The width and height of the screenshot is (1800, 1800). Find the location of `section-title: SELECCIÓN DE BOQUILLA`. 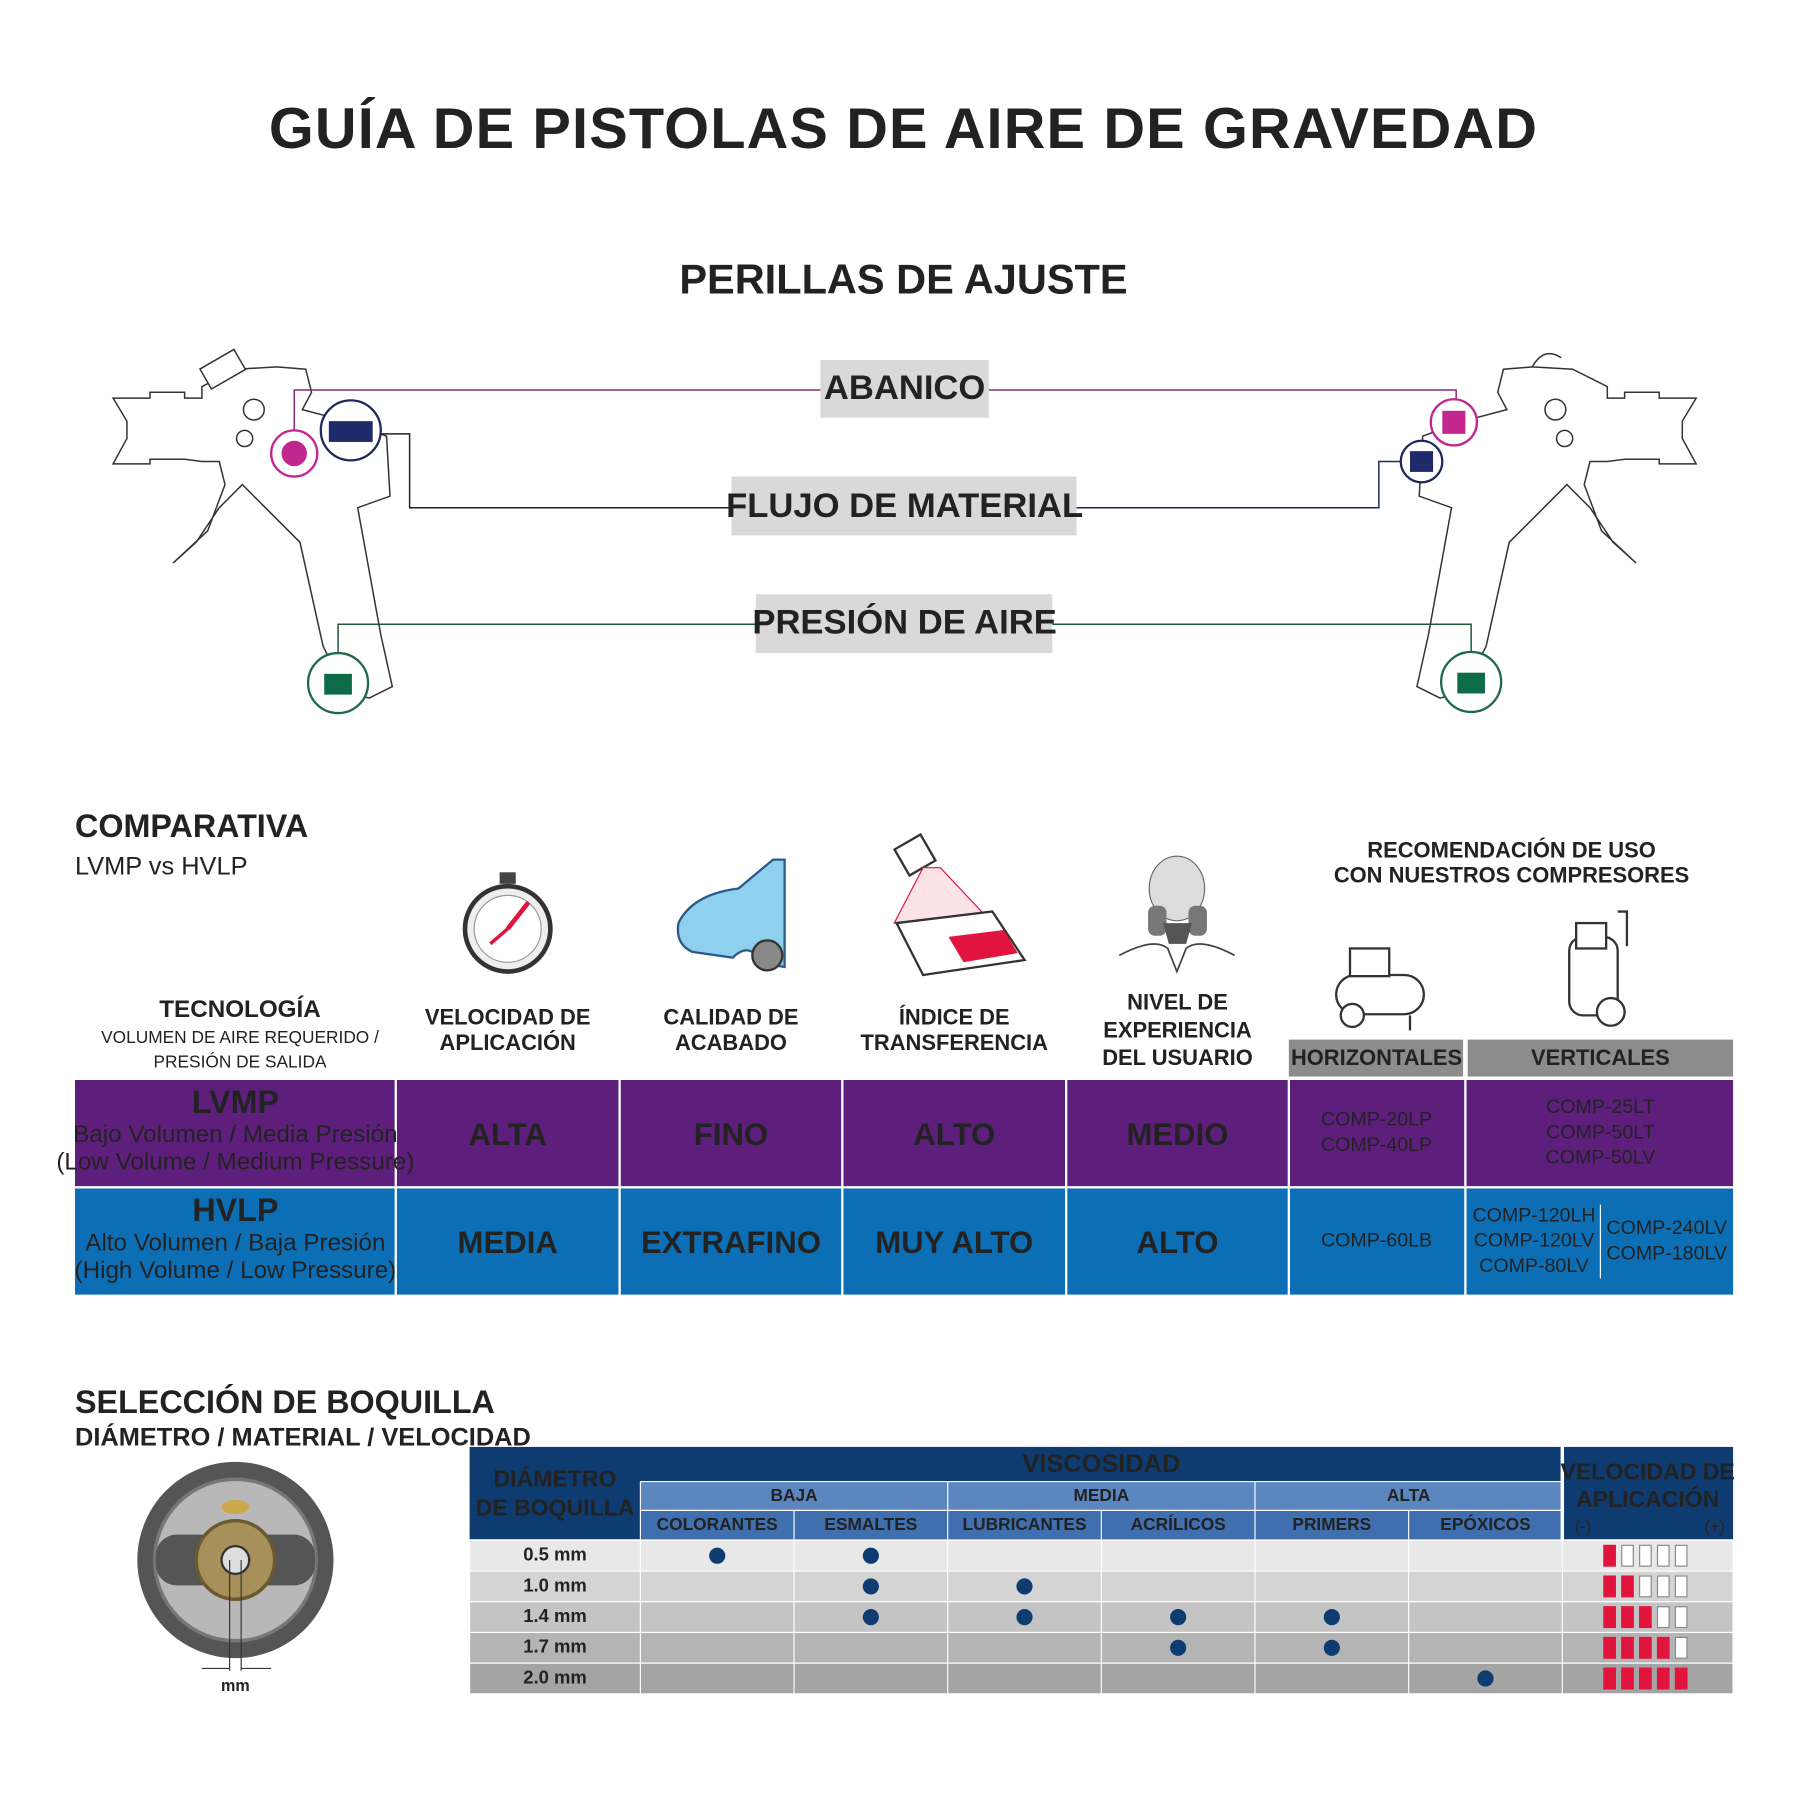

section-title: SELECCIÓN DE BOQUILLA is located at coordinates (285, 1401).